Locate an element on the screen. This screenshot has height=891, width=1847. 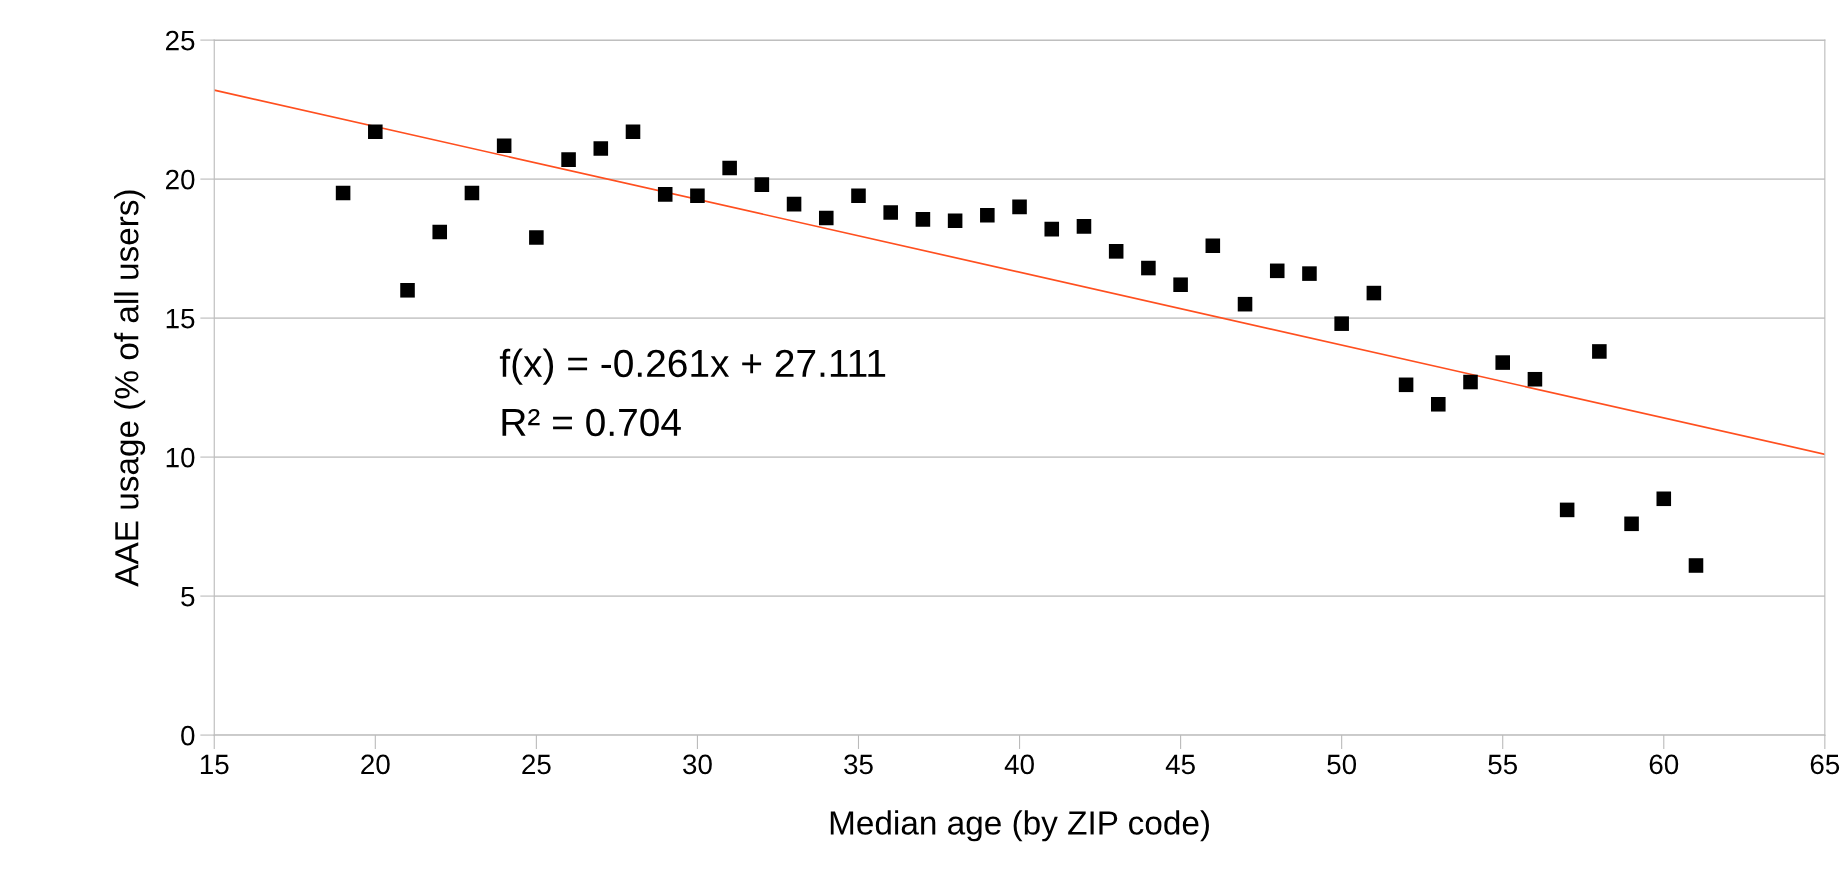
y-axis-title: AAE usage (% of all users) is located at coordinates (130, 388).